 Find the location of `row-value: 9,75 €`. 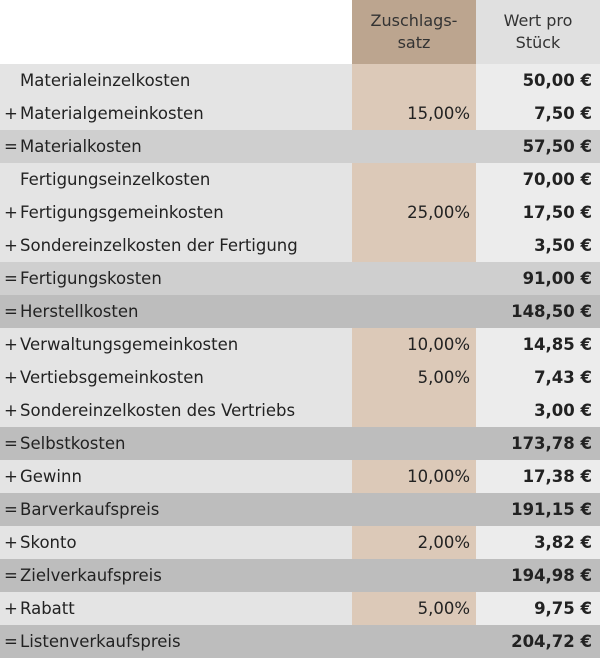

row-value: 9,75 € is located at coordinates (538, 608).